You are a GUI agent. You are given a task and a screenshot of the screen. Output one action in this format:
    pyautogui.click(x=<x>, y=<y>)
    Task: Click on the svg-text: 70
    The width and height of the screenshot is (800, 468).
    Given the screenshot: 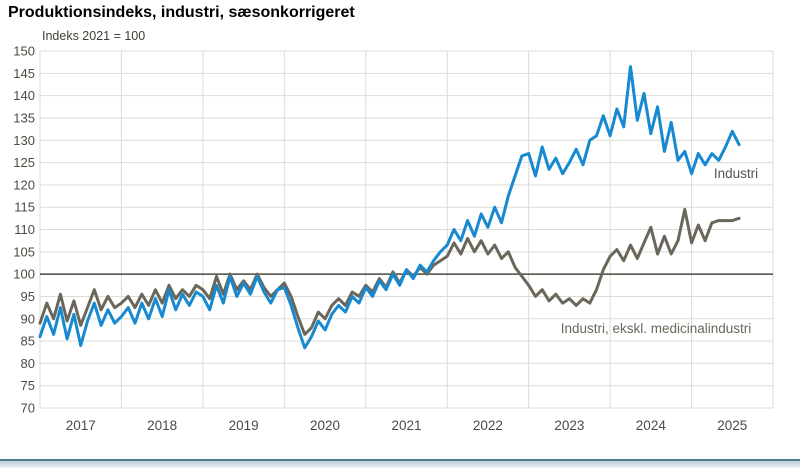 What is the action you would take?
    pyautogui.click(x=28, y=408)
    